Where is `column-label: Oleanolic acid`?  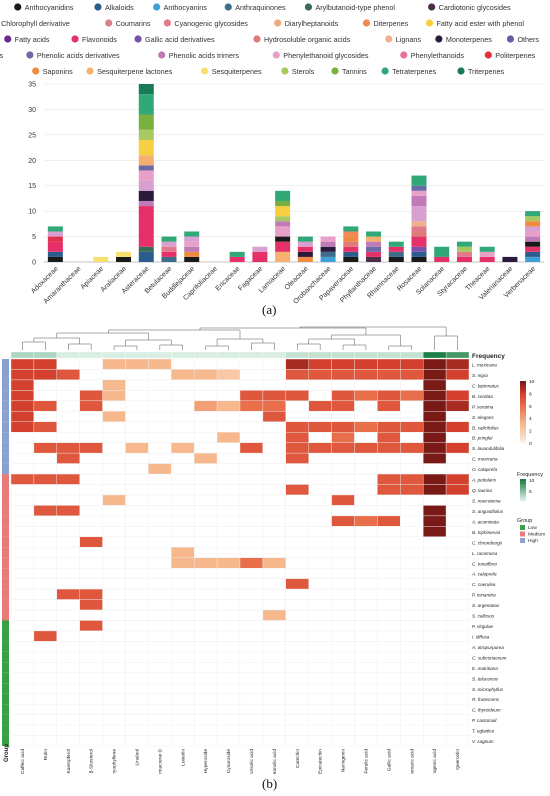 column-label: Oleanolic acid is located at coordinates (275, 761).